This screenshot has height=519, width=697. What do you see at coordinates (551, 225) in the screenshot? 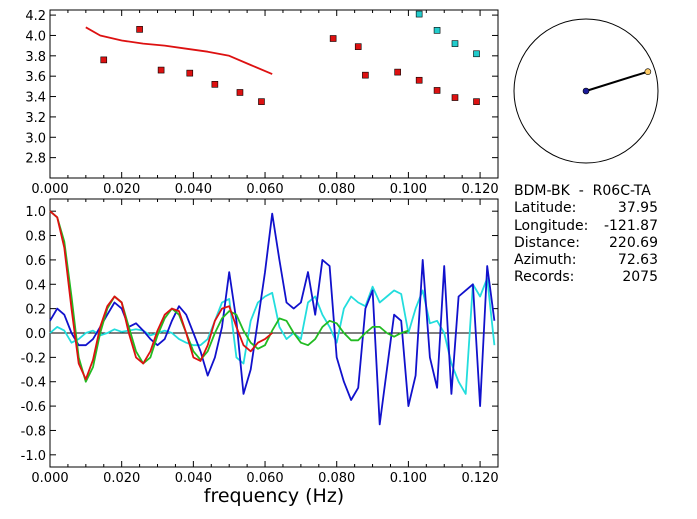
I see `longitude-label: Longitude:` at bounding box center [551, 225].